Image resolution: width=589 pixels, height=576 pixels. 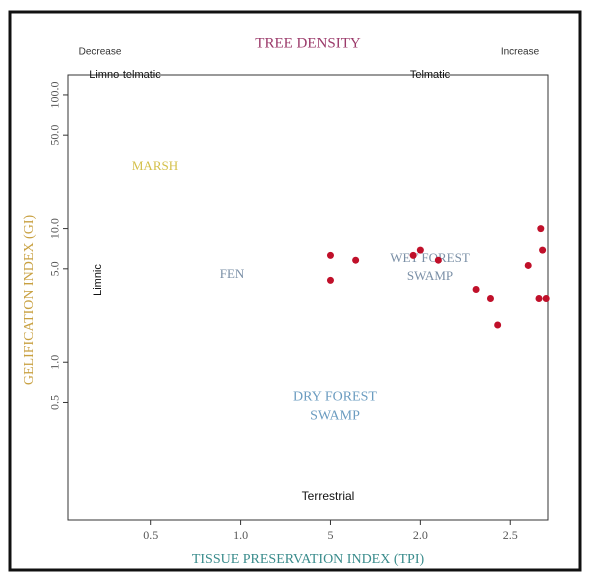 What do you see at coordinates (308, 43) in the screenshot?
I see `chart-title: TREE DENSITY` at bounding box center [308, 43].